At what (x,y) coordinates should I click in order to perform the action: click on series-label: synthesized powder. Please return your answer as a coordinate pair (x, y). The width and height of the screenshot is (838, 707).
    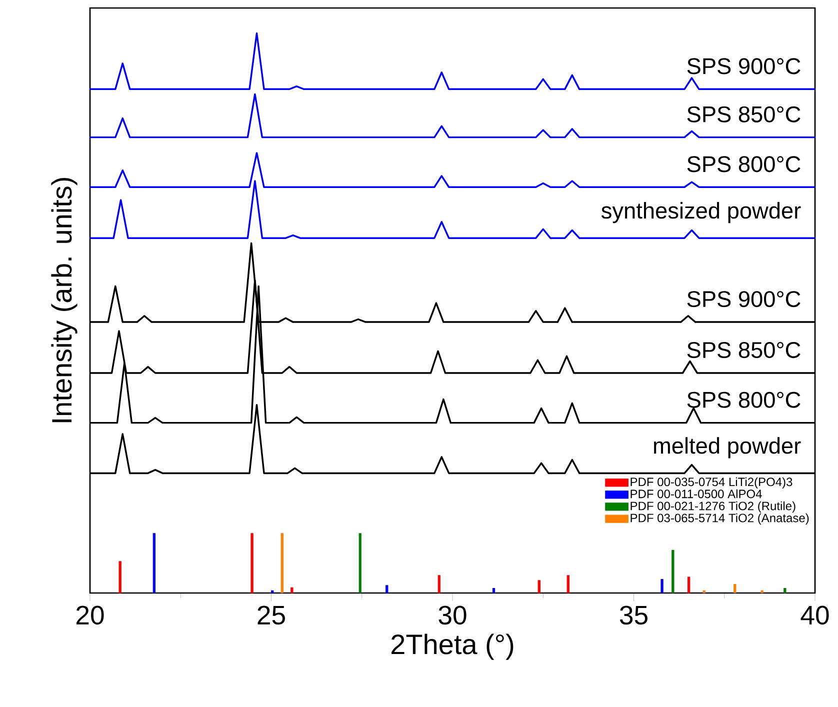
    Looking at the image, I should click on (701, 213).